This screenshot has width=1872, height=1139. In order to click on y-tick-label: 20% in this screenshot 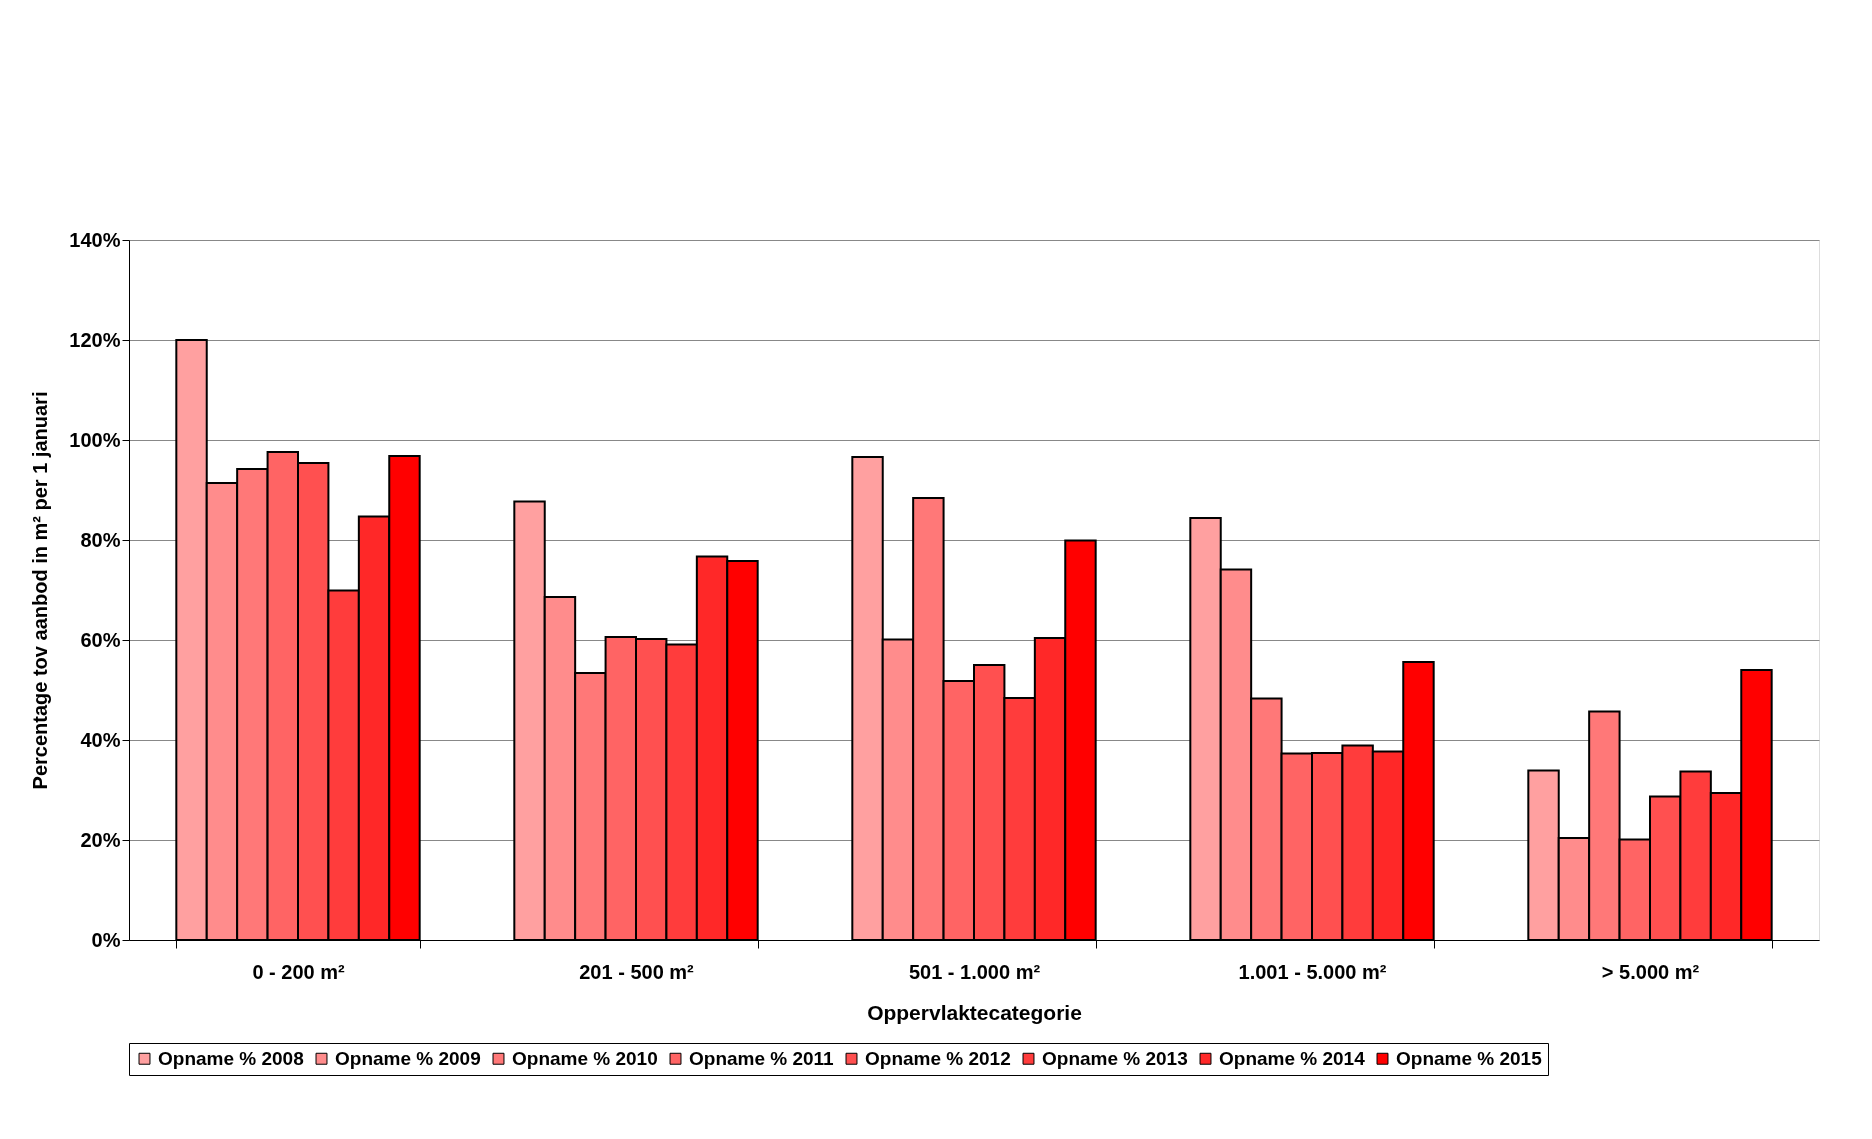, I will do `click(100, 839)`.